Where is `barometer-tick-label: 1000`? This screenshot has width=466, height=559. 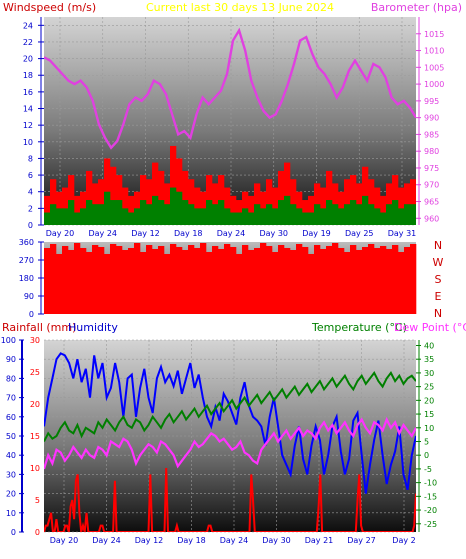
barometer-tick-label: 1000 is located at coordinates (434, 84).